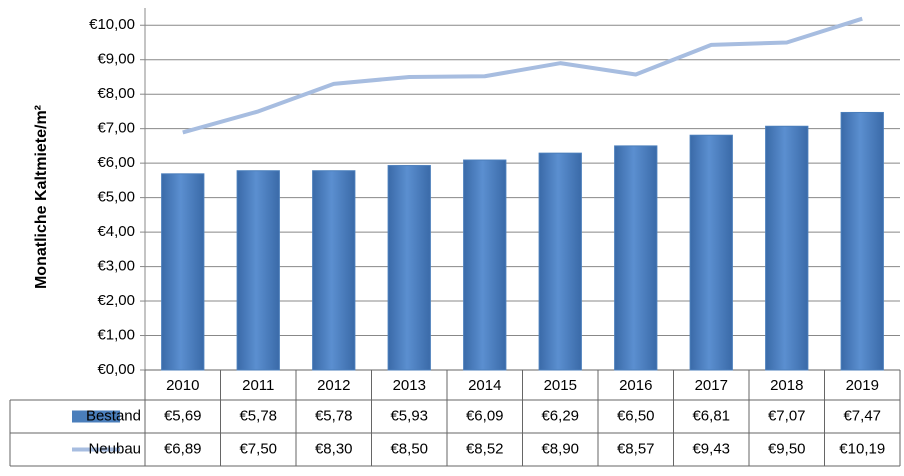 The width and height of the screenshot is (904, 476). What do you see at coordinates (636, 415) in the screenshot?
I see `table-value: €6,50` at bounding box center [636, 415].